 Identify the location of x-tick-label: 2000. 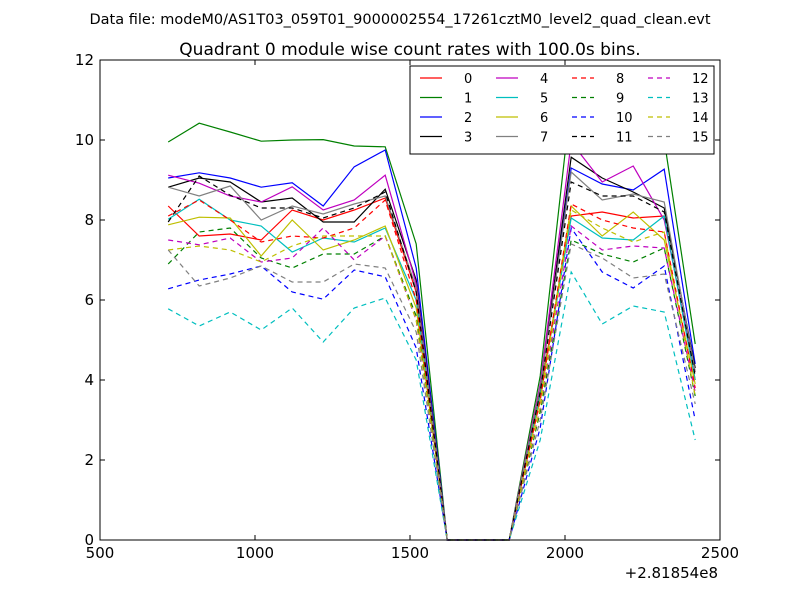
(565, 553).